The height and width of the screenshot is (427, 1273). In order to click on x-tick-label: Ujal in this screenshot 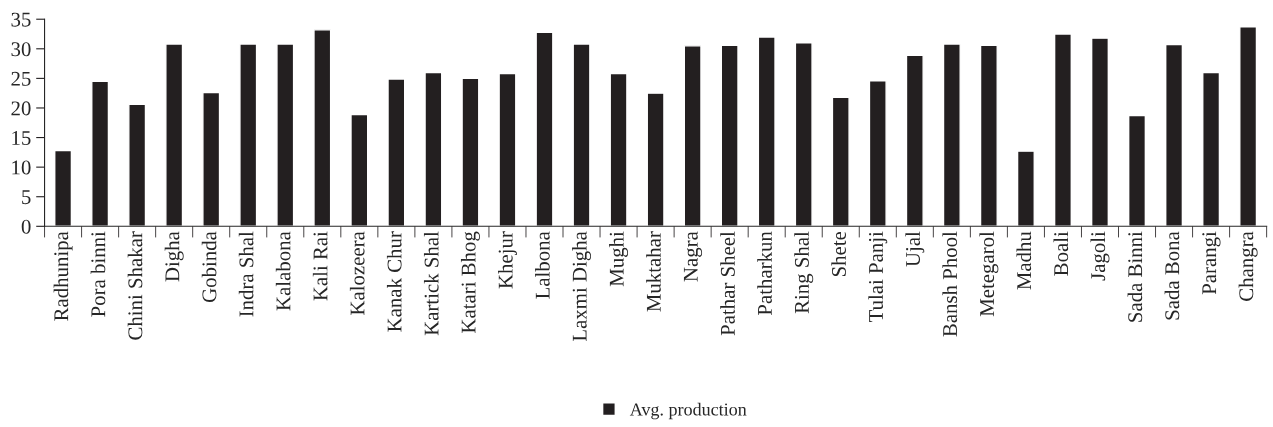, I will do `click(915, 249)`.